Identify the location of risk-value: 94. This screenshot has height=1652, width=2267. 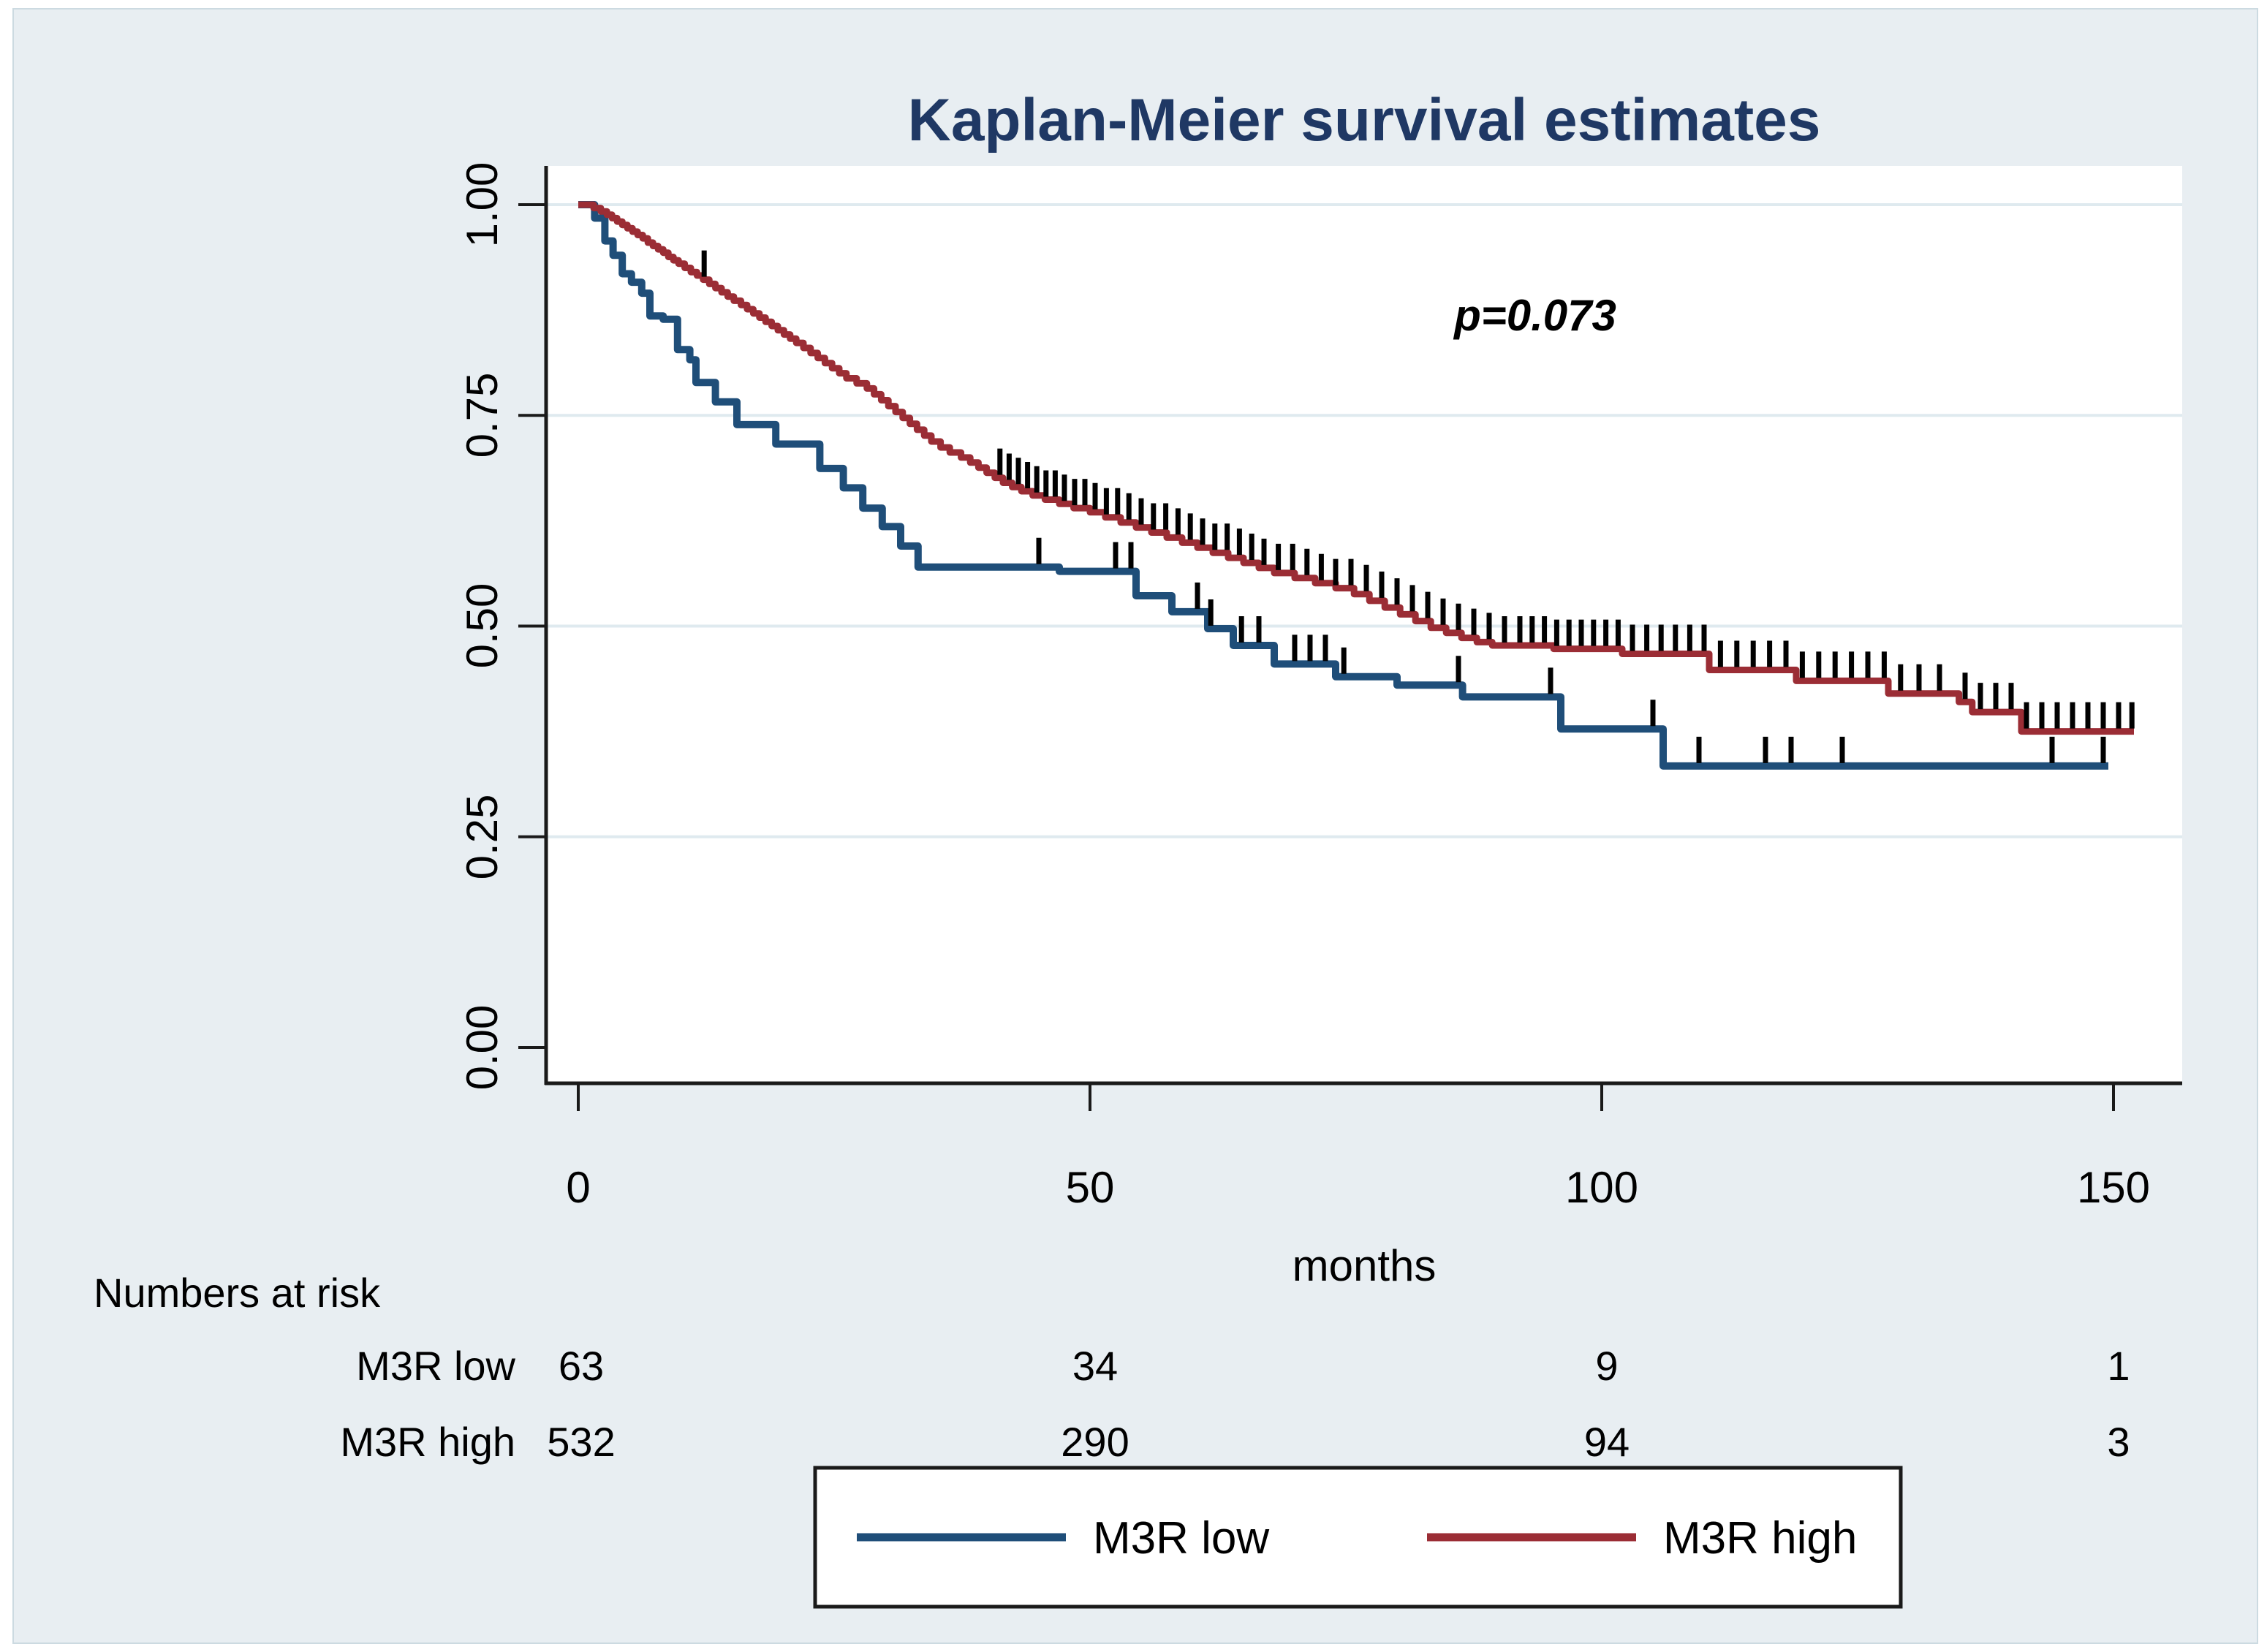
(1607, 1442).